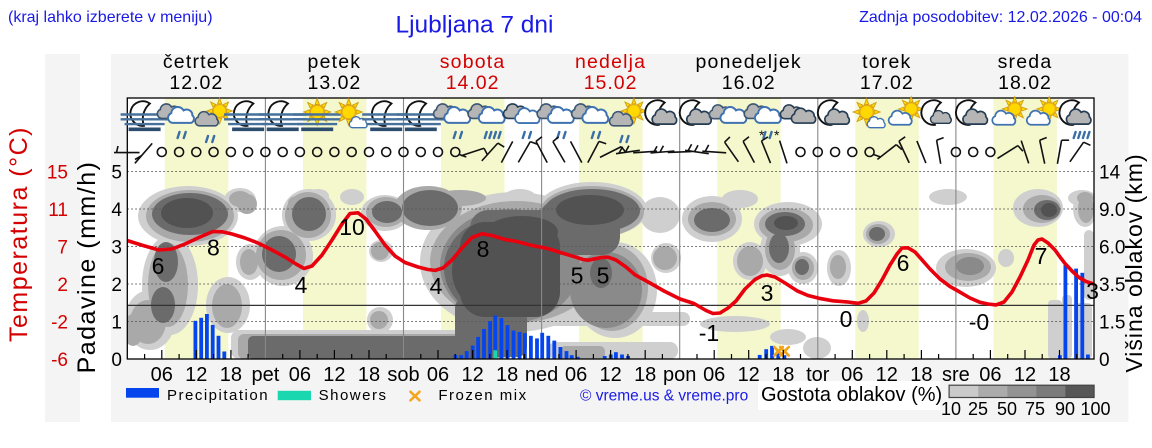  I want to click on svg-text: 15.02, so click(611, 83).